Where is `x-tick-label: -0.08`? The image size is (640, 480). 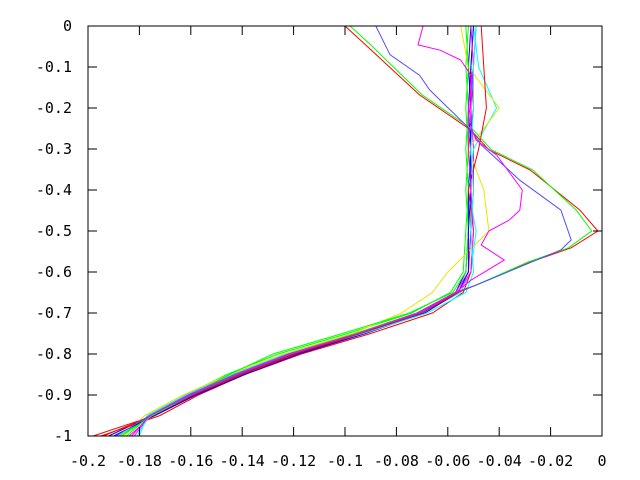
x-tick-label: -0.08 is located at coordinates (396, 461).